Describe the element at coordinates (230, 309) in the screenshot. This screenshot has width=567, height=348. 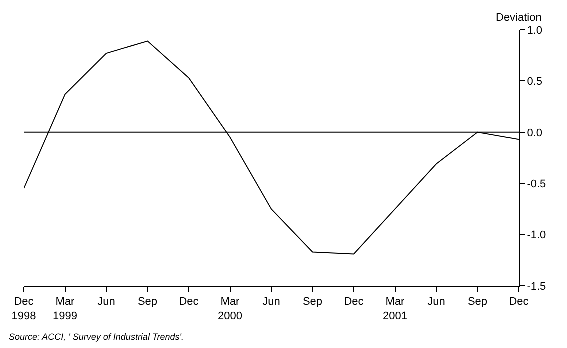
I see `x-tick-label: Mar 2000` at that location.